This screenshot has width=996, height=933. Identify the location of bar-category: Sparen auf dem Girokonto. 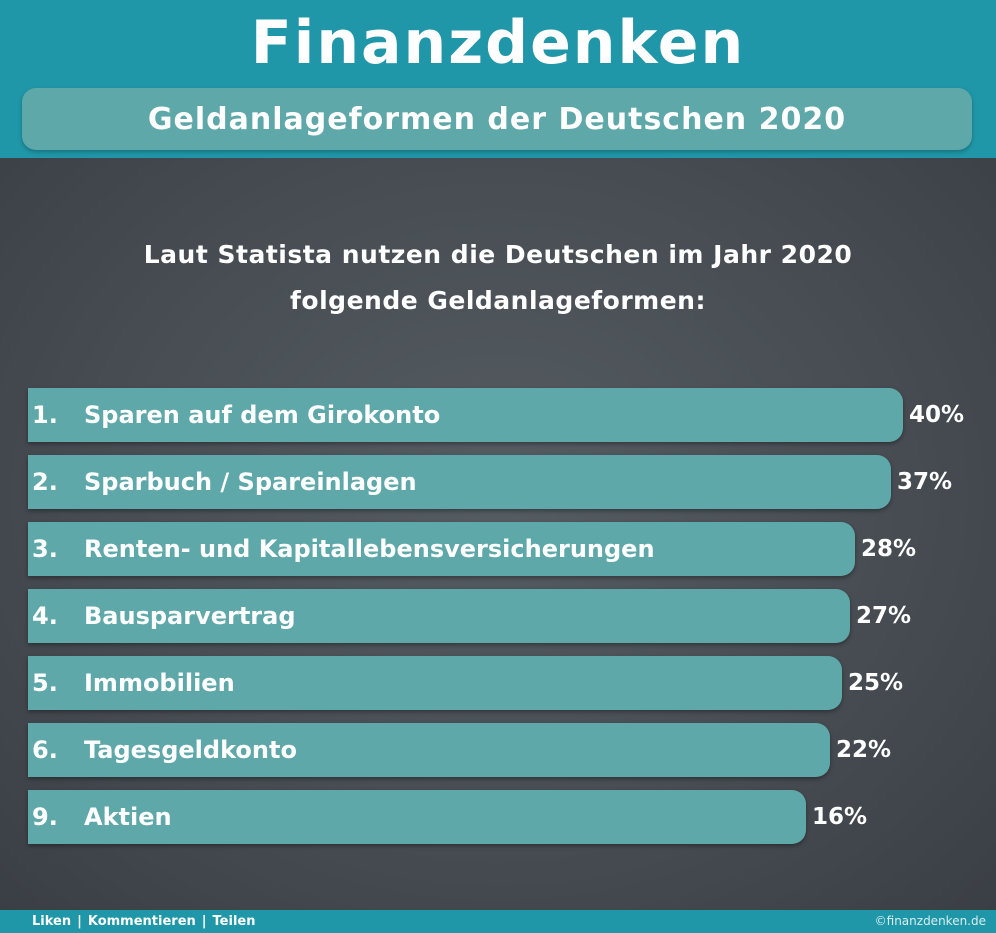
(262, 415).